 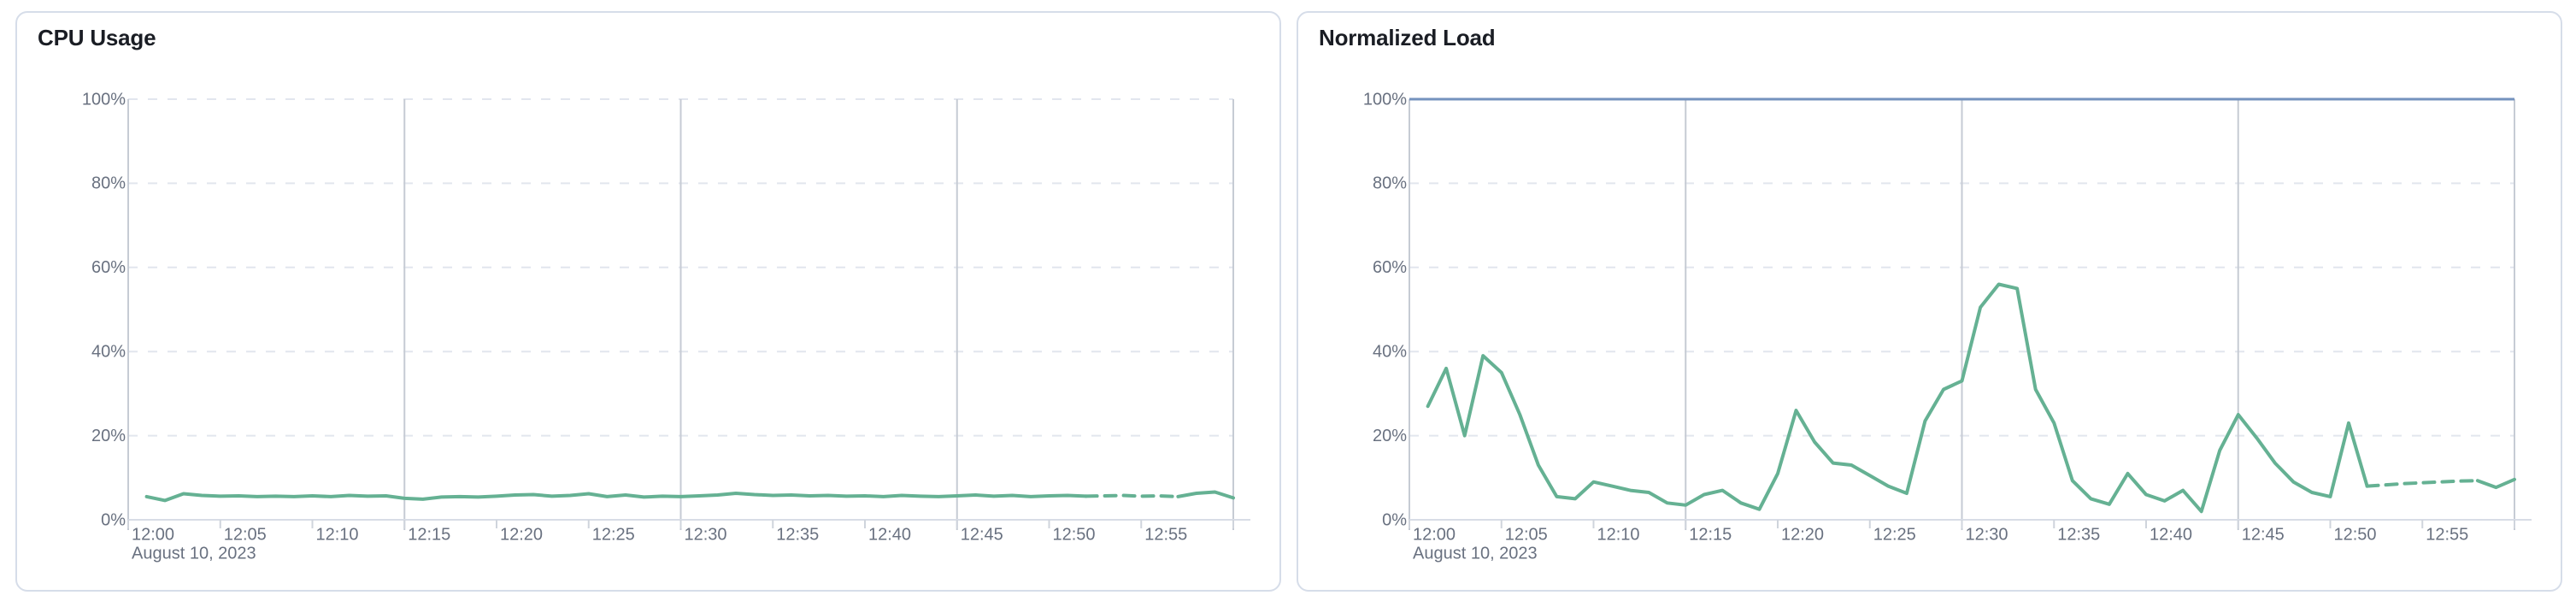 I want to click on series-cpu-usage, so click(x=689, y=496).